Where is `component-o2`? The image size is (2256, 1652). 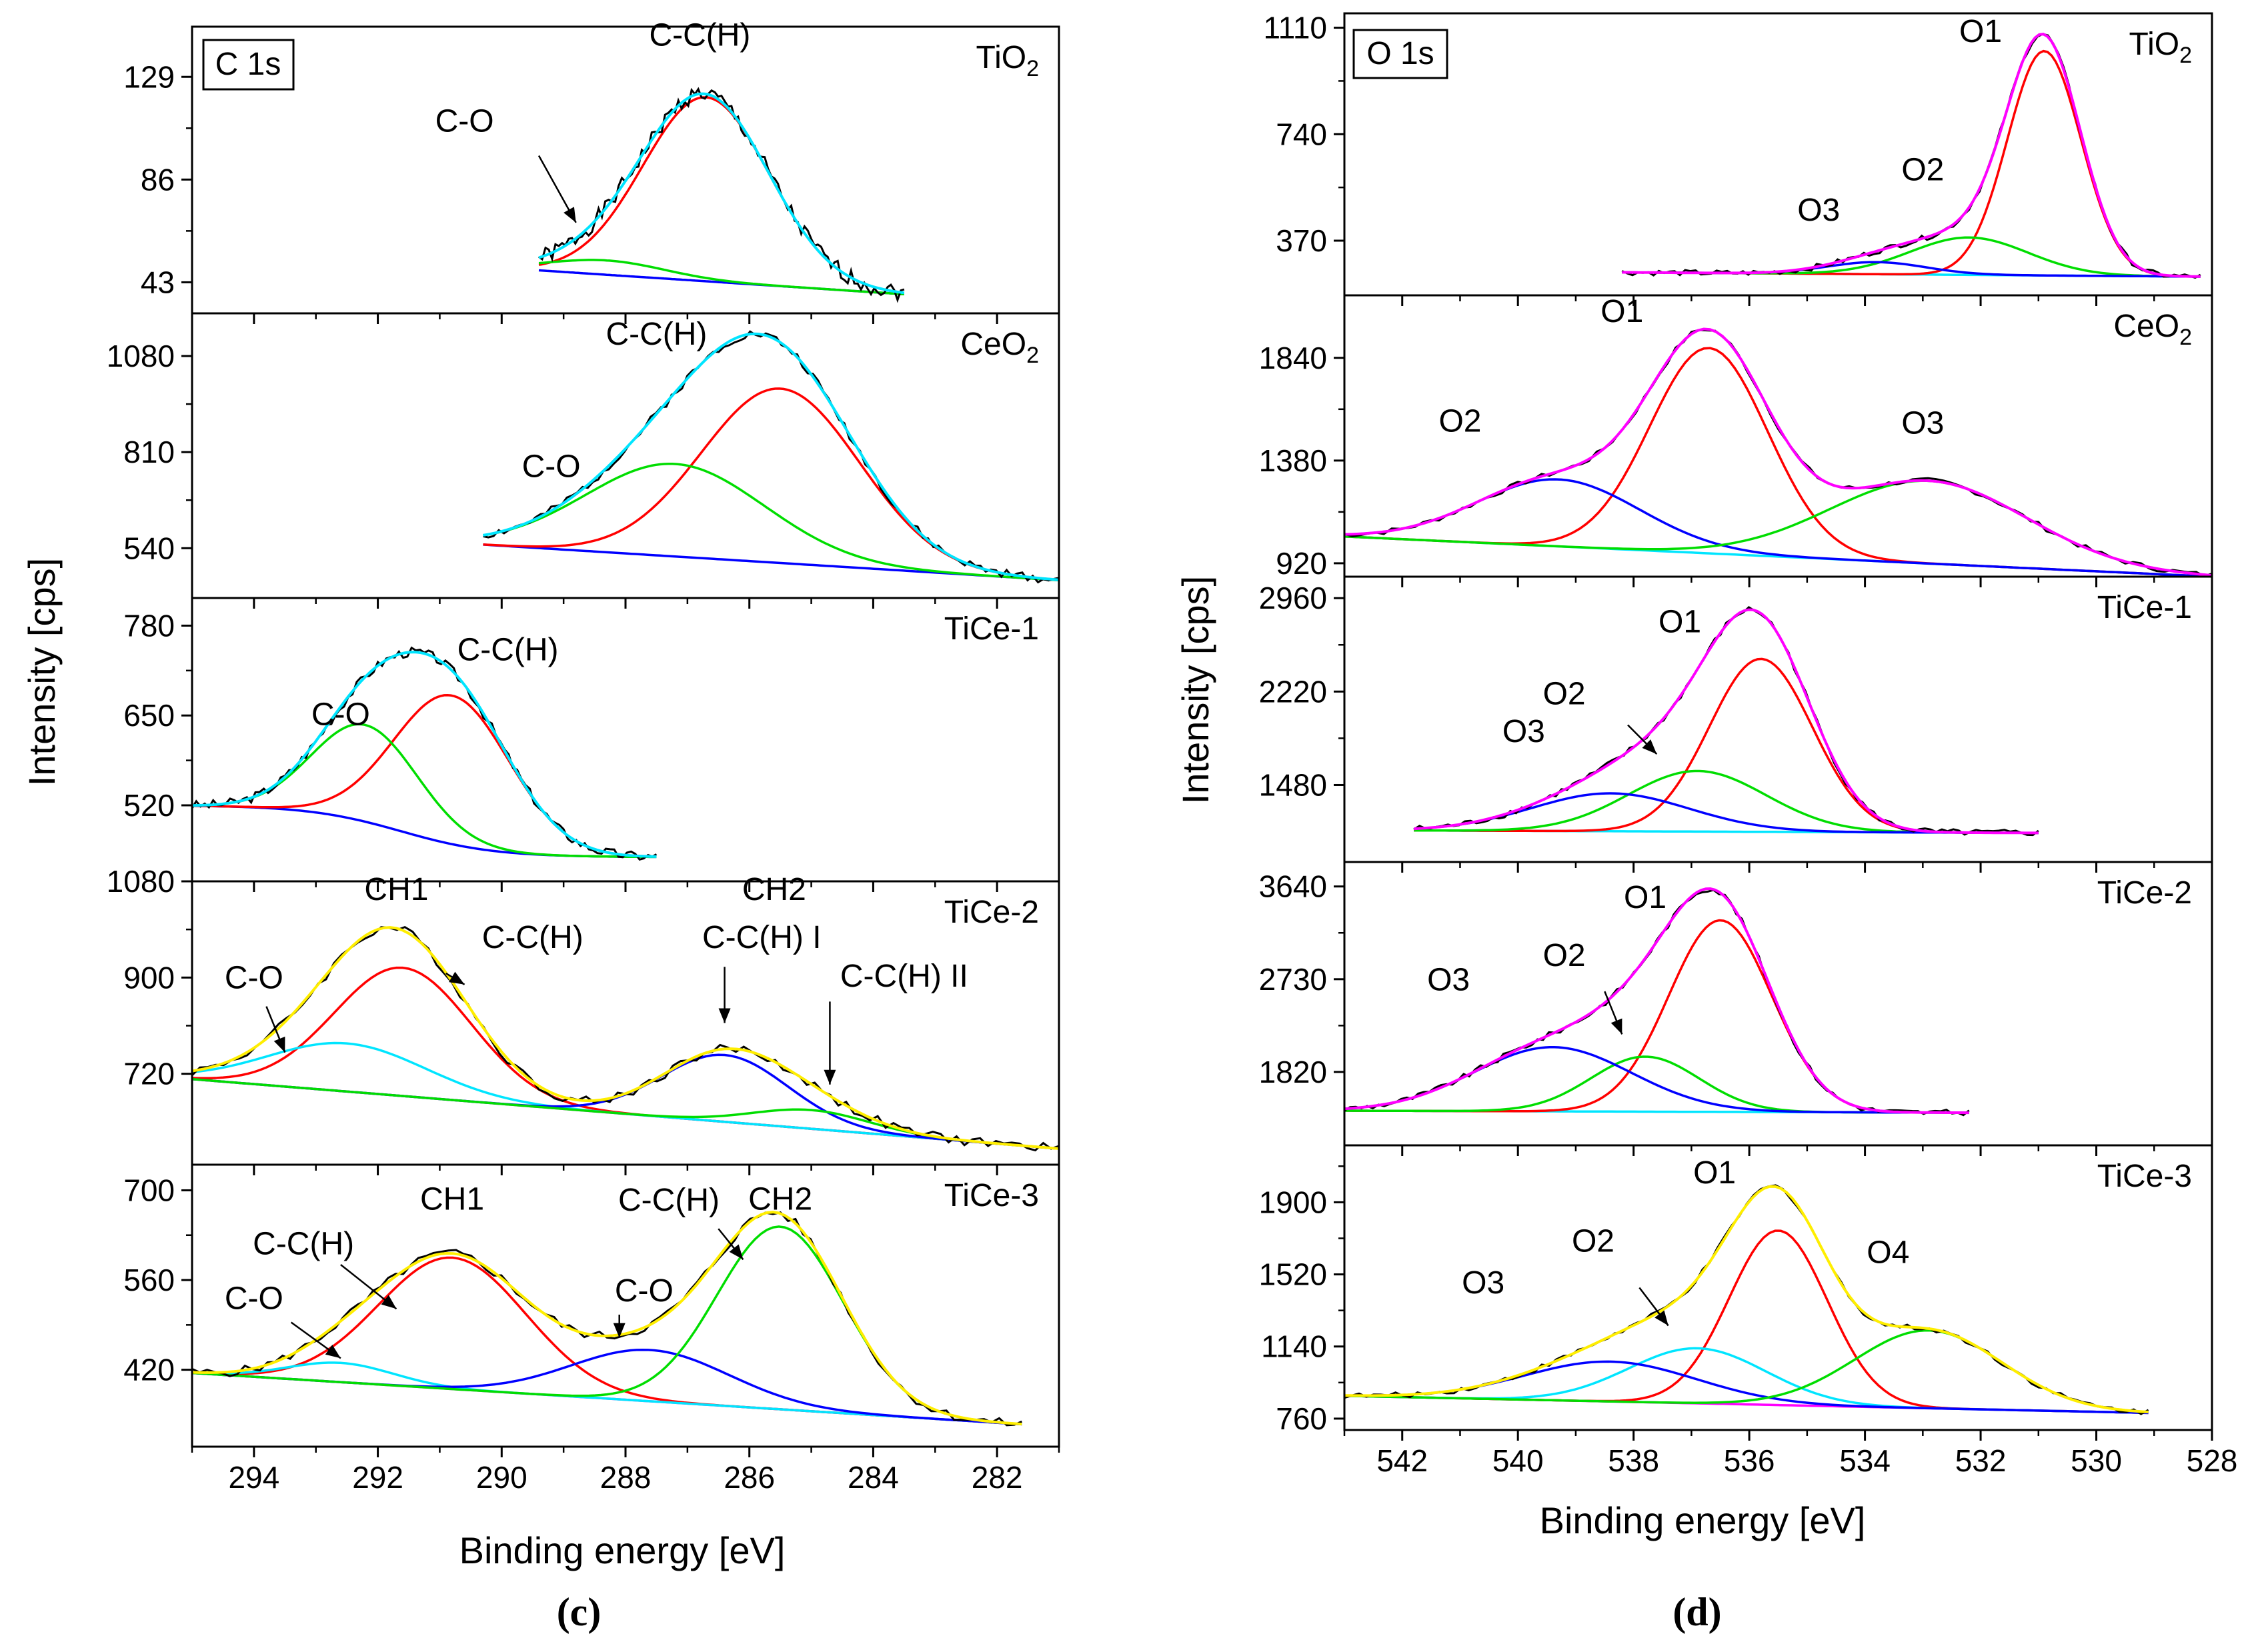
component-o2 is located at coordinates (1778, 527).